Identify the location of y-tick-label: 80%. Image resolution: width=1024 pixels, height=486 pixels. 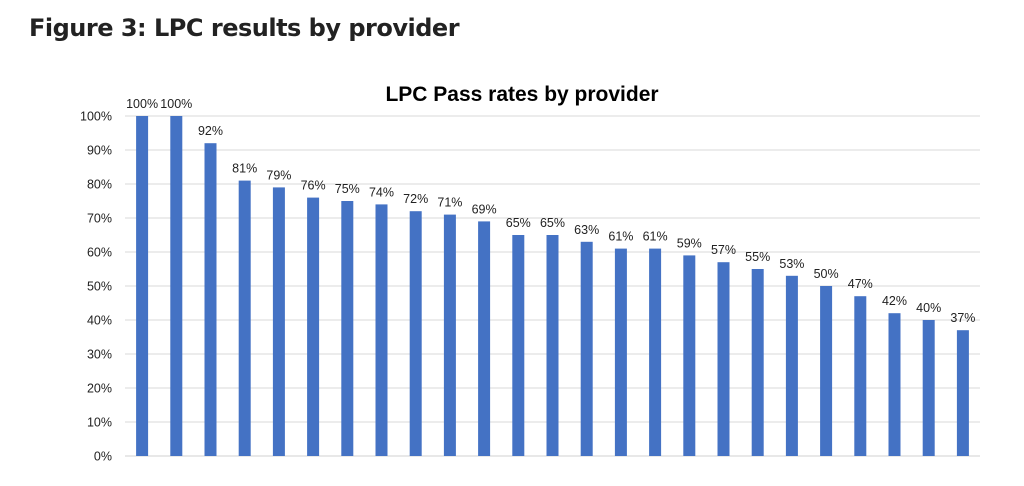
(99, 185).